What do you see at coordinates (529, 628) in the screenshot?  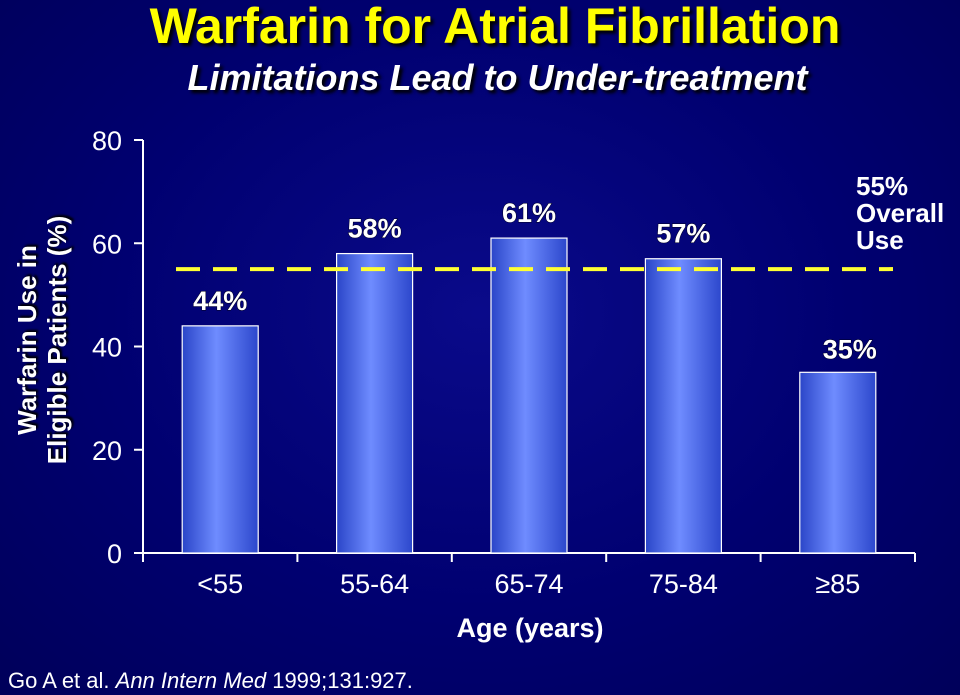 I see `x-axis-title: Age (years)` at bounding box center [529, 628].